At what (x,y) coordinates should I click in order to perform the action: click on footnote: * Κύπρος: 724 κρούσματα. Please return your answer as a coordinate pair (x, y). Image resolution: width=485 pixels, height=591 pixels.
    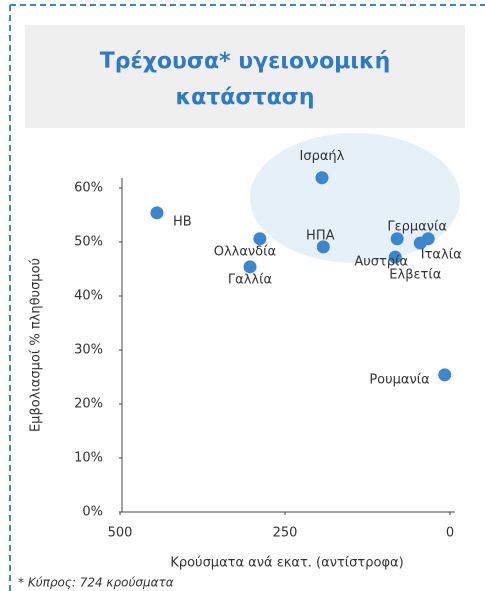
    Looking at the image, I should click on (96, 583).